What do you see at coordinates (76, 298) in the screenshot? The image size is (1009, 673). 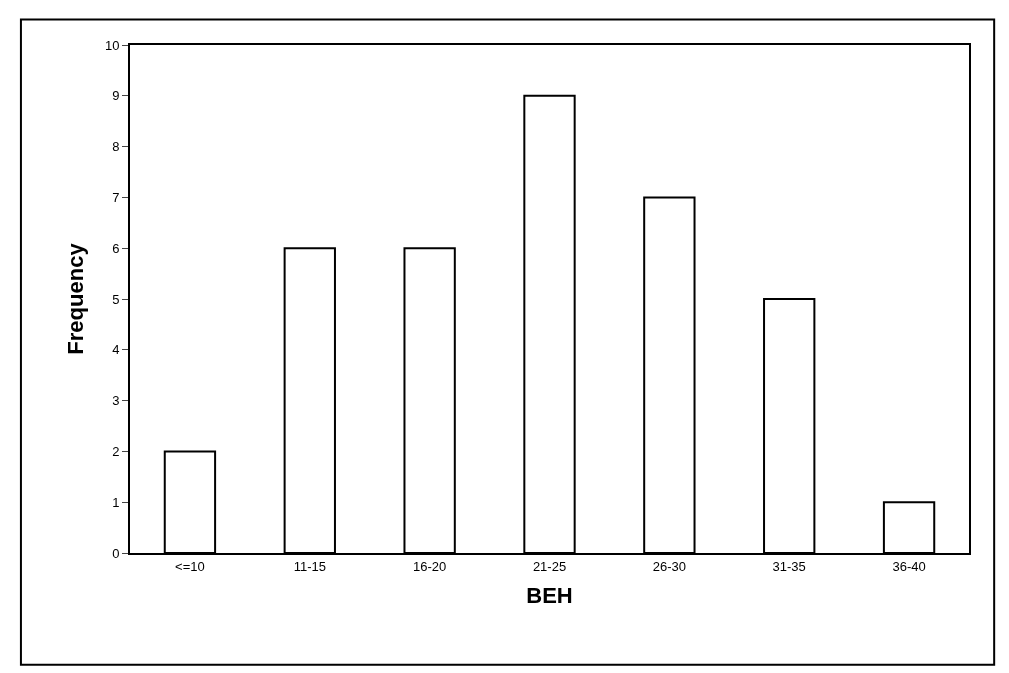 I see `y-axis-title: Frequency` at bounding box center [76, 298].